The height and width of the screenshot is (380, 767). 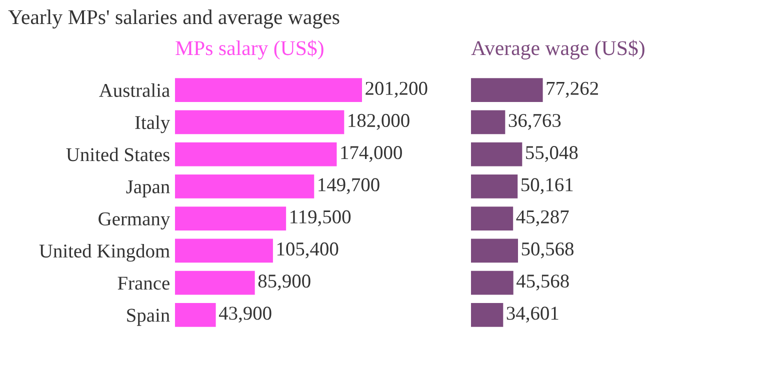 I want to click on data-label: 36,763, so click(x=534, y=122).